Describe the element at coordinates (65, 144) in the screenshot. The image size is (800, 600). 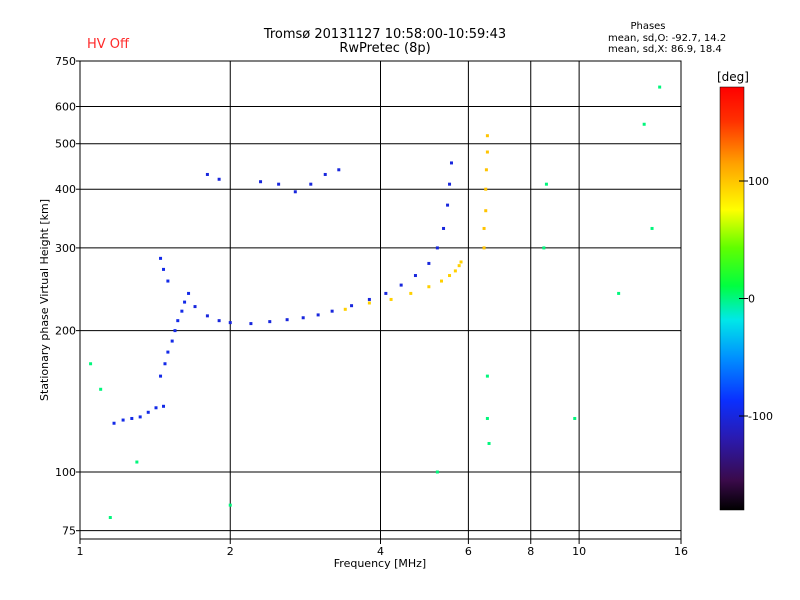
I see `y-tick-label: 500` at that location.